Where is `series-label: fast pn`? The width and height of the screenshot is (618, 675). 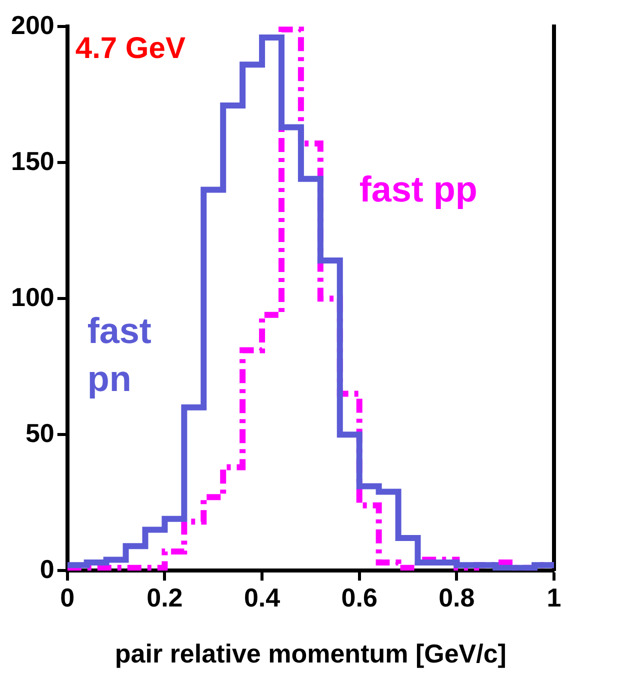 series-label: fast pn is located at coordinates (119, 354).